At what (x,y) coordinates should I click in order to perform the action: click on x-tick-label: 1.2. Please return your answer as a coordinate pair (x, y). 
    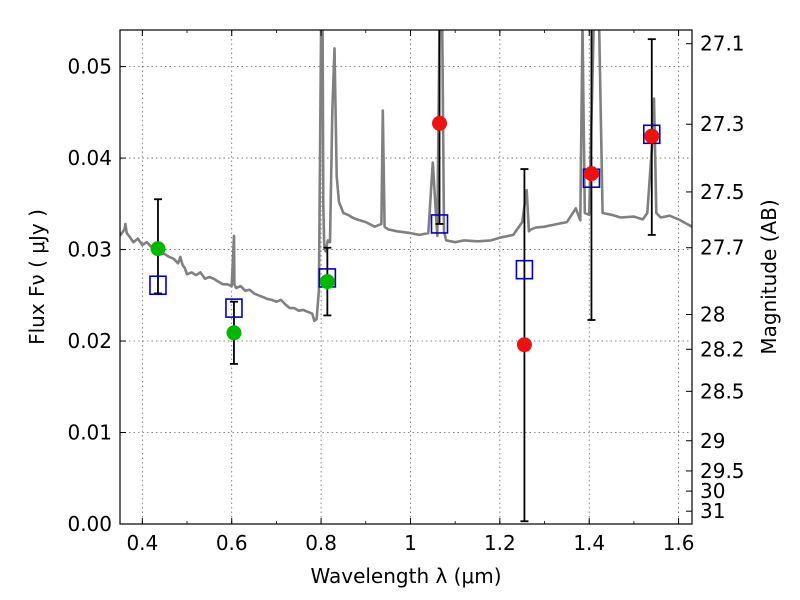
    Looking at the image, I should click on (500, 543).